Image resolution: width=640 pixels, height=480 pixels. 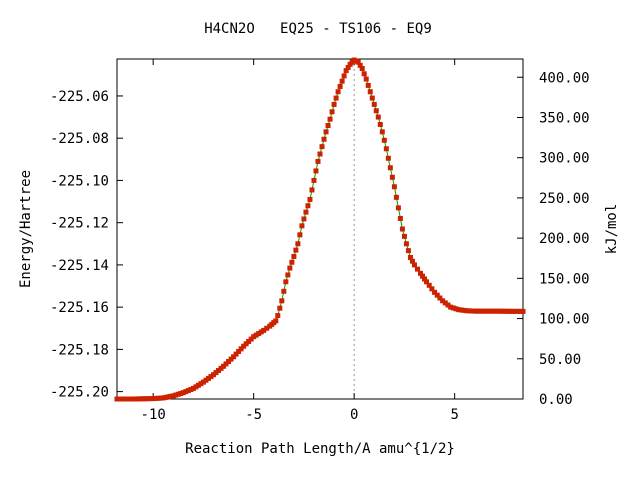 I want to click on x-tick-label: -10, so click(x=153, y=415).